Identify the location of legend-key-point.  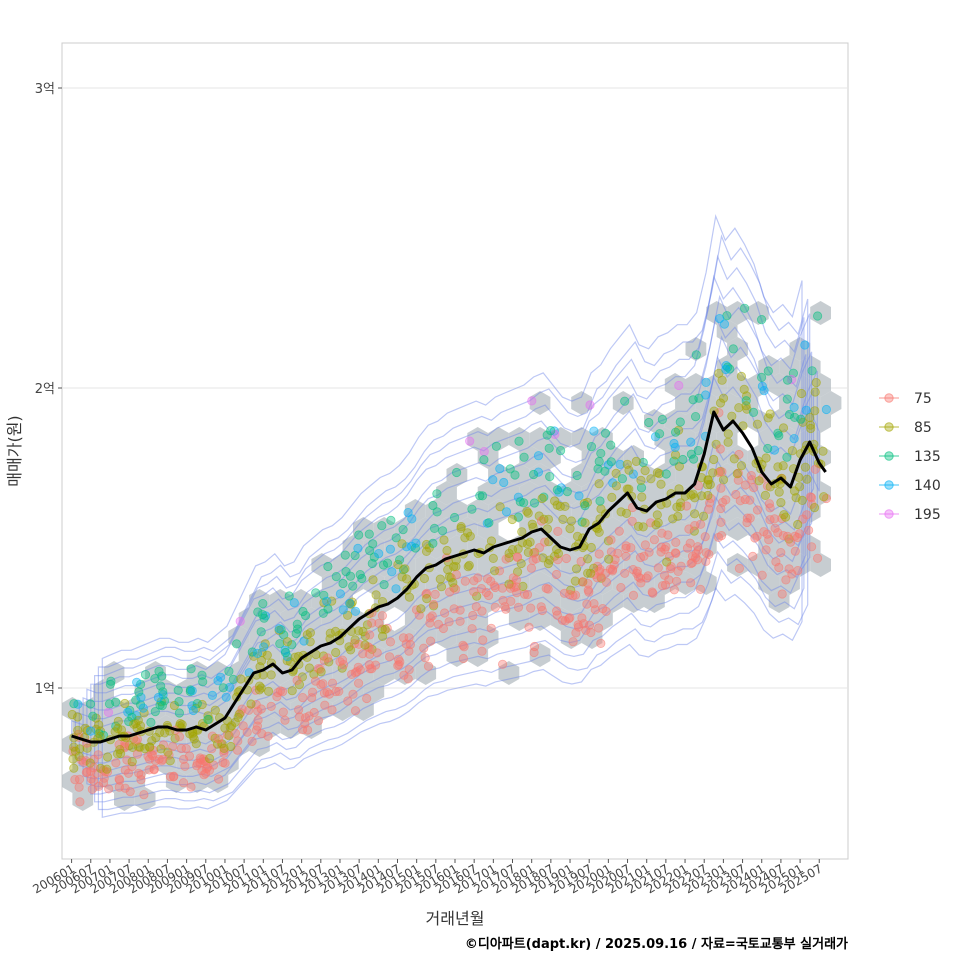
(889, 485).